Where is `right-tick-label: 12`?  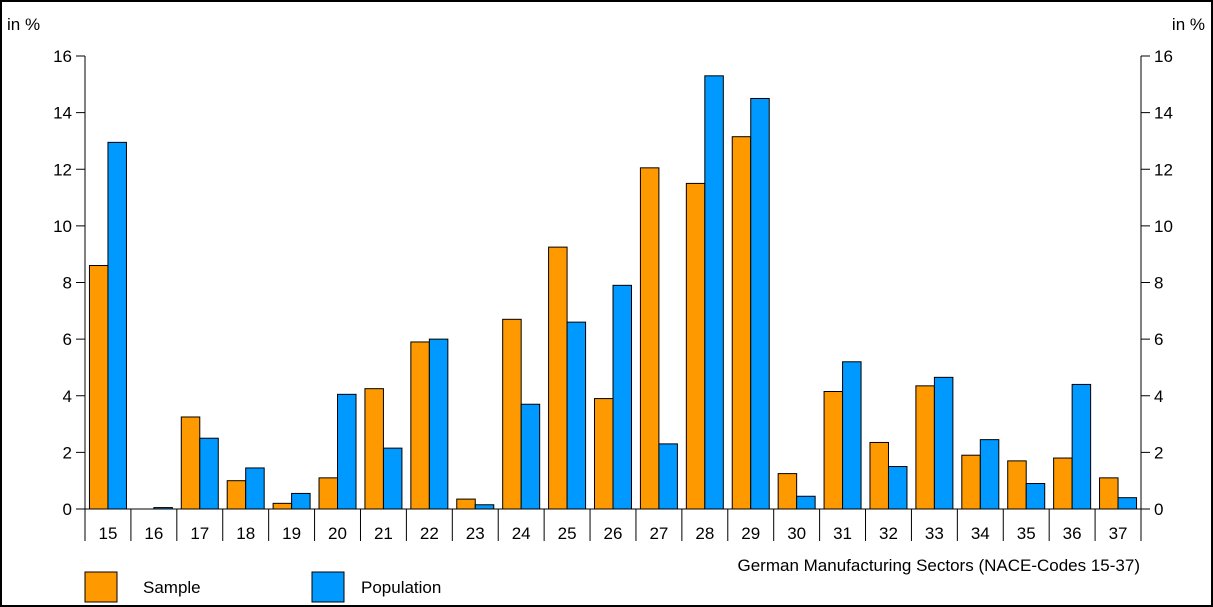 right-tick-label: 12 is located at coordinates (1163, 169).